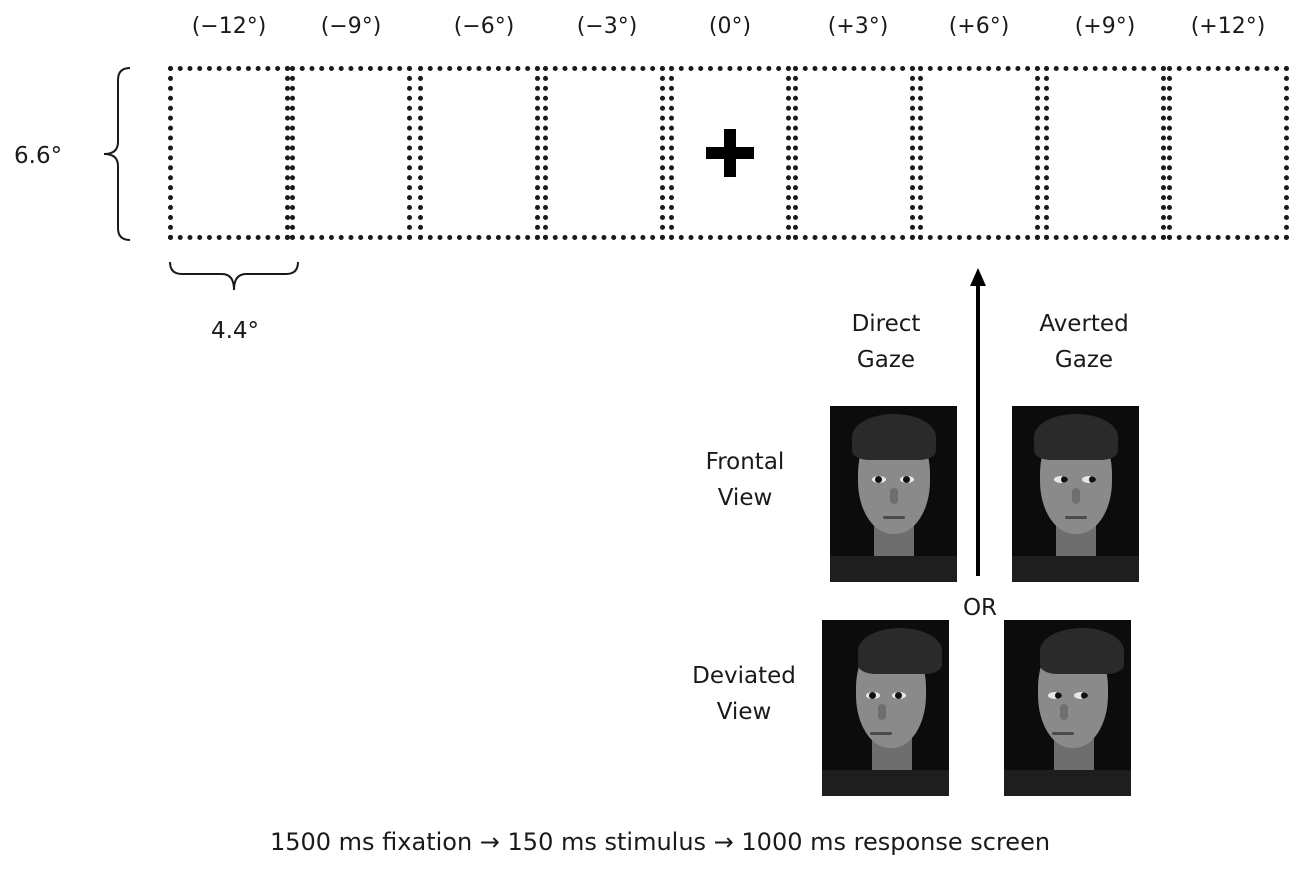 The image size is (1303, 874). What do you see at coordinates (351, 26) in the screenshot?
I see `position-label-minus9: (−9°)` at bounding box center [351, 26].